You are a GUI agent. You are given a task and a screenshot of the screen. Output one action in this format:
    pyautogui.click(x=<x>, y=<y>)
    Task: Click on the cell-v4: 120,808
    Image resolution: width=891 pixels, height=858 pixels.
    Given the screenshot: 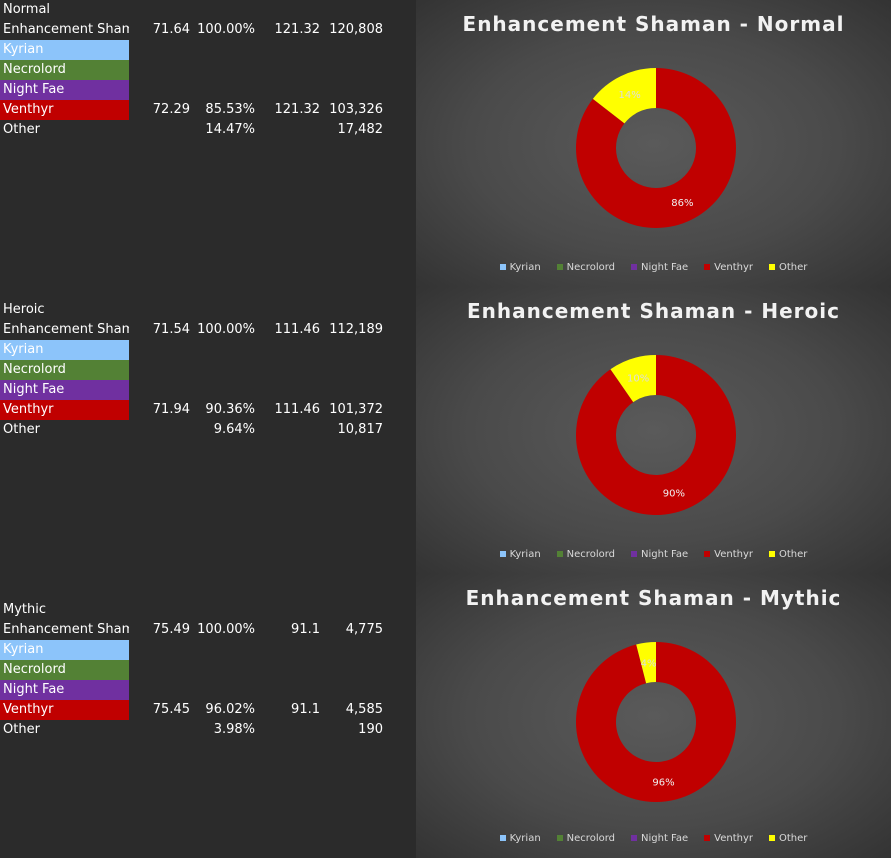 What is the action you would take?
    pyautogui.click(x=356, y=29)
    